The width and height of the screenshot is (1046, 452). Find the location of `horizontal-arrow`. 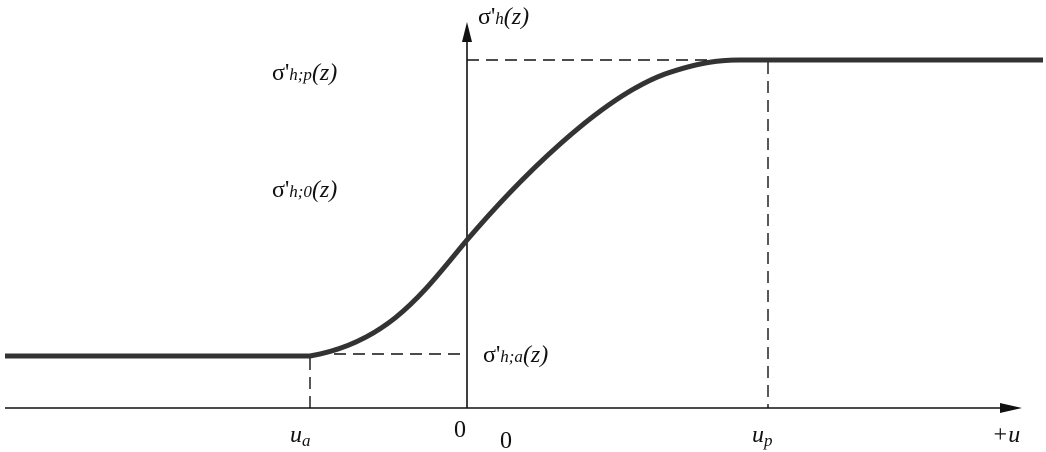

horizontal-arrow is located at coordinates (1011, 408).